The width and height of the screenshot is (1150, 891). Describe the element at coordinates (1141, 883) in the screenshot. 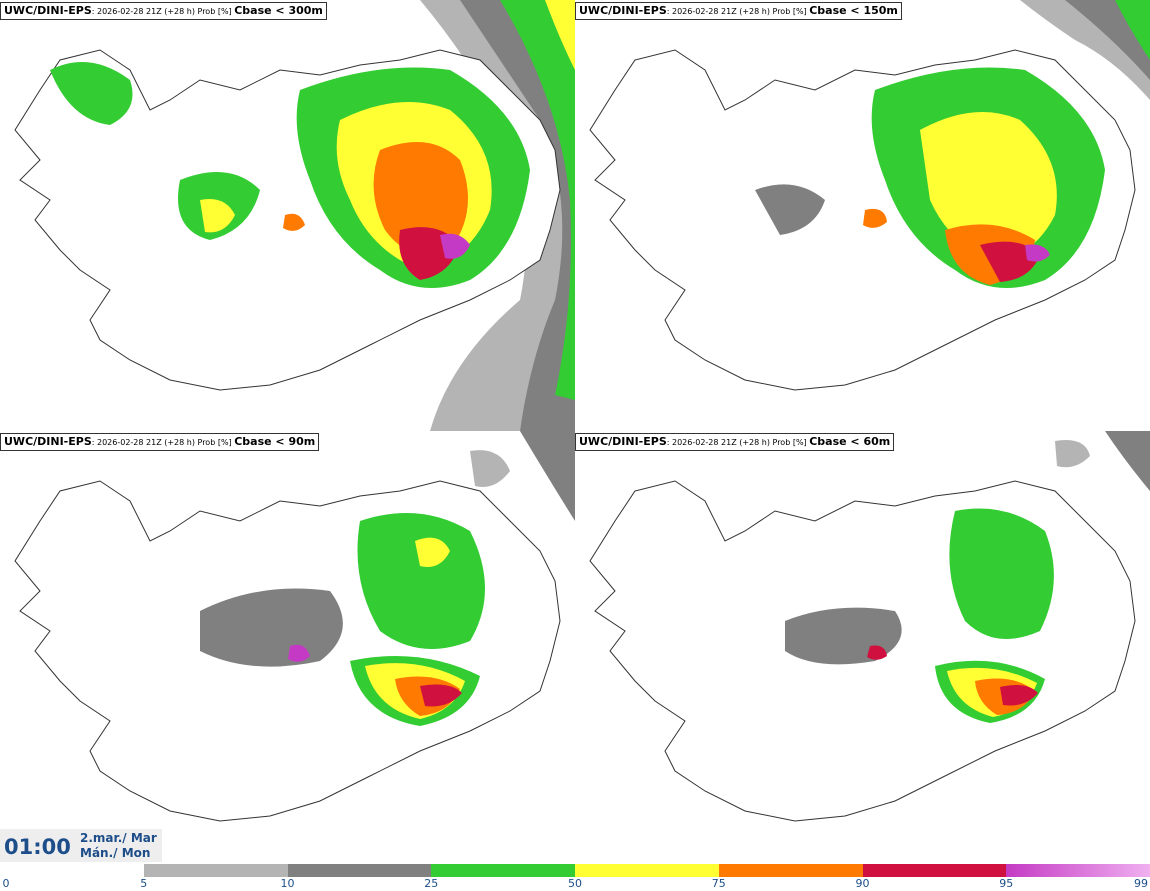

I see `colorbar-tick-label: 99` at that location.